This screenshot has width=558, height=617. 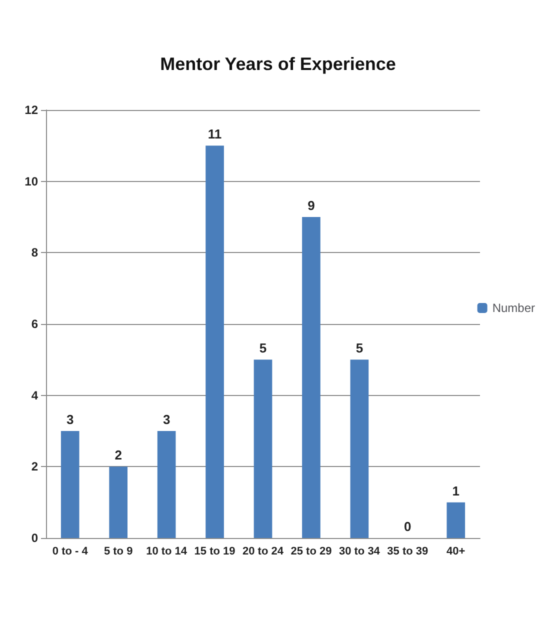 What do you see at coordinates (31, 110) in the screenshot?
I see `y-tick-label: 12` at bounding box center [31, 110].